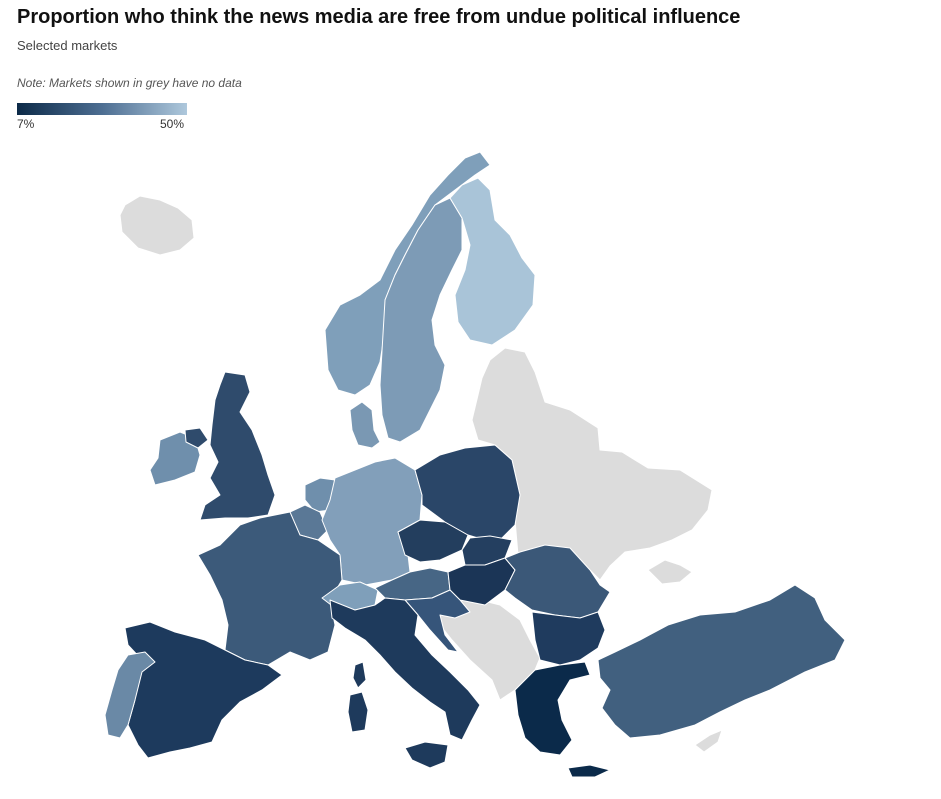 The height and width of the screenshot is (799, 941). I want to click on legend-max-label: 50%, so click(172, 124).